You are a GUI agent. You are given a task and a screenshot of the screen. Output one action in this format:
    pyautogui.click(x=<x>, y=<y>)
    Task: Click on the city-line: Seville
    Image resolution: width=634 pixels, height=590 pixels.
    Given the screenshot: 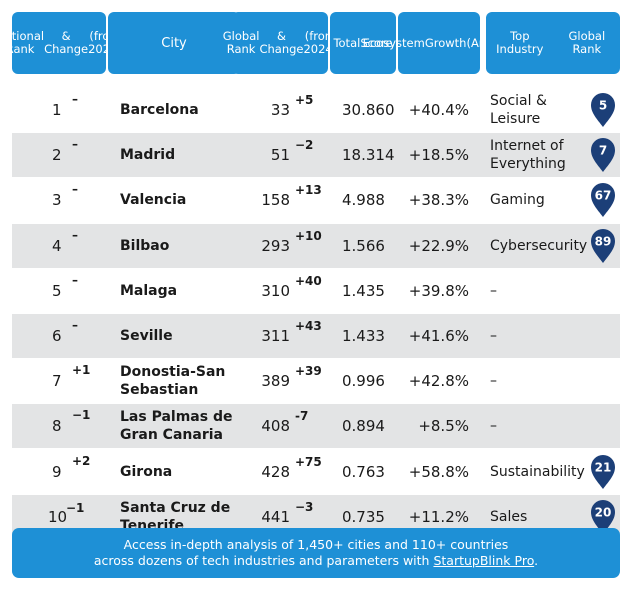 What is the action you would take?
    pyautogui.click(x=146, y=336)
    